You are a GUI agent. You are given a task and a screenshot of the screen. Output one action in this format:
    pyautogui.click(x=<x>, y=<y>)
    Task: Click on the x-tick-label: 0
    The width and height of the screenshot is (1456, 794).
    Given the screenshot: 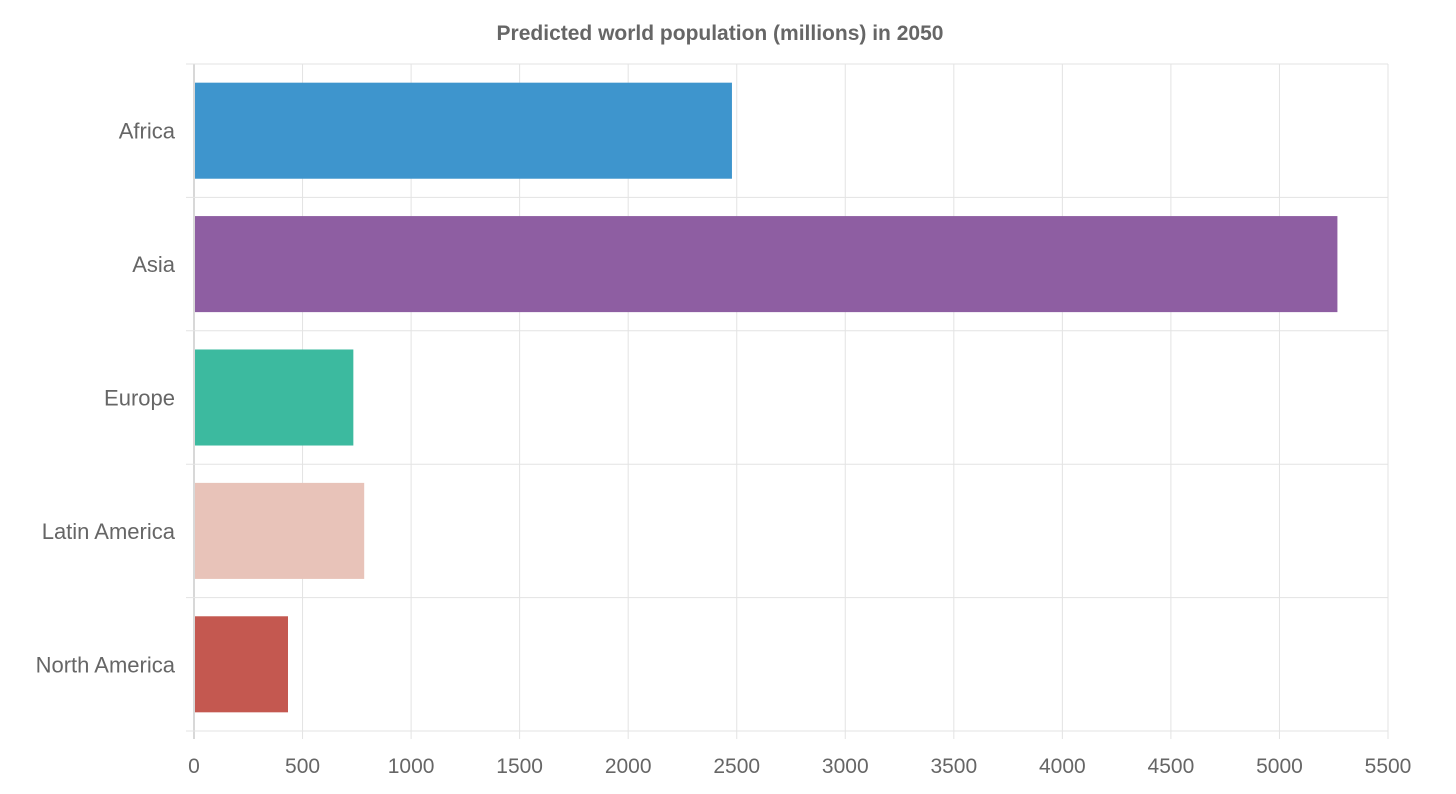 What is the action you would take?
    pyautogui.click(x=194, y=766)
    